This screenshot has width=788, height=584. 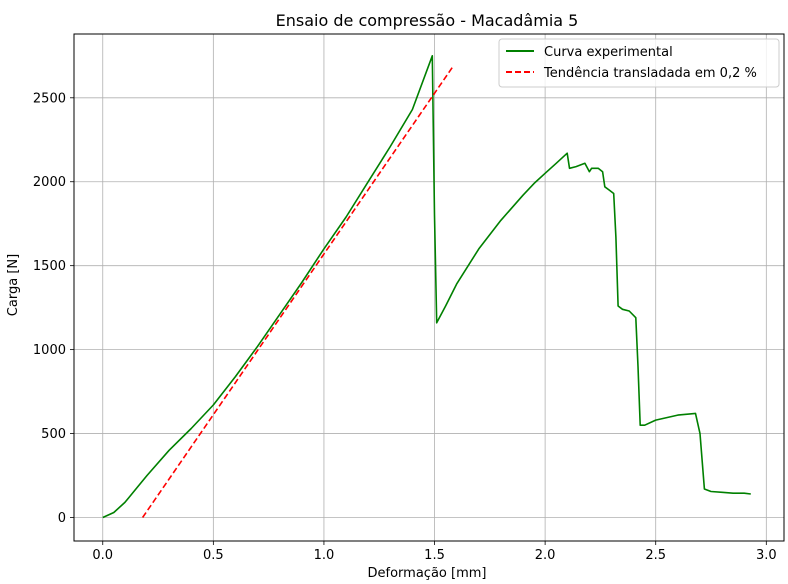 I want to click on x-tick-label: 3.0, so click(x=766, y=555).